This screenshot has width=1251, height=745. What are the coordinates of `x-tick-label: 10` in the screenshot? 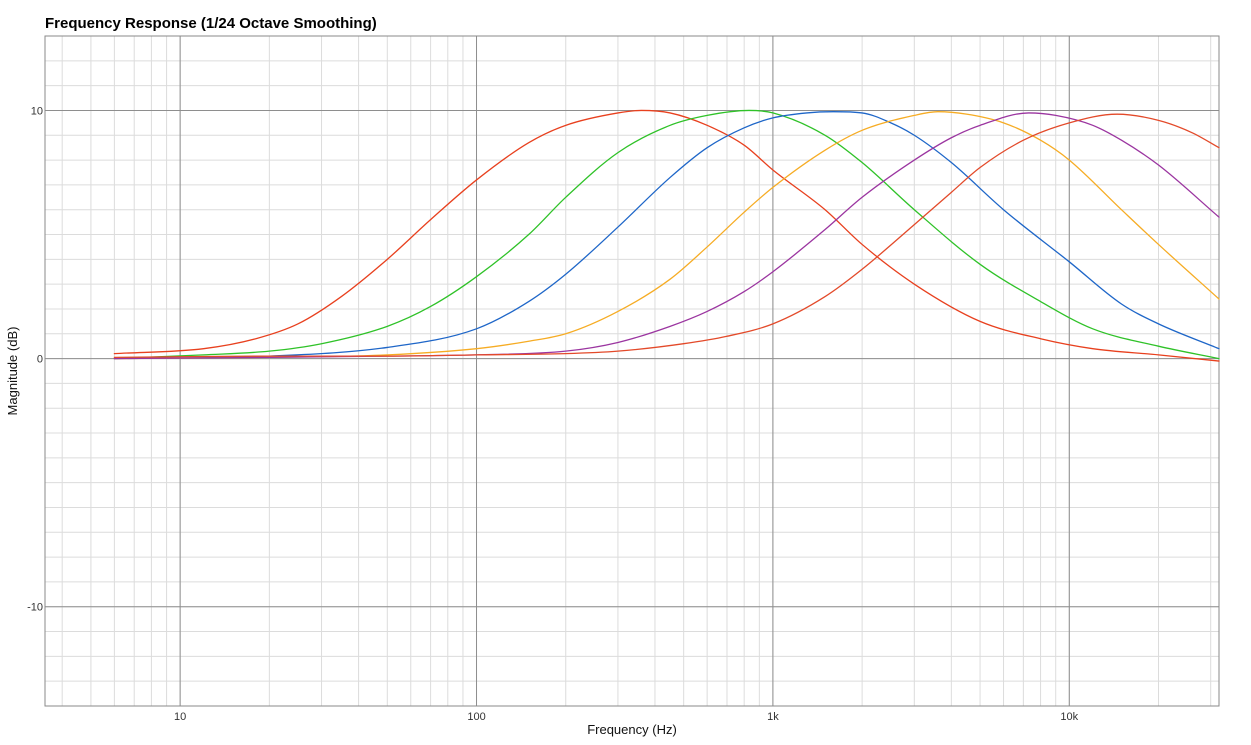 It's located at (180, 717).